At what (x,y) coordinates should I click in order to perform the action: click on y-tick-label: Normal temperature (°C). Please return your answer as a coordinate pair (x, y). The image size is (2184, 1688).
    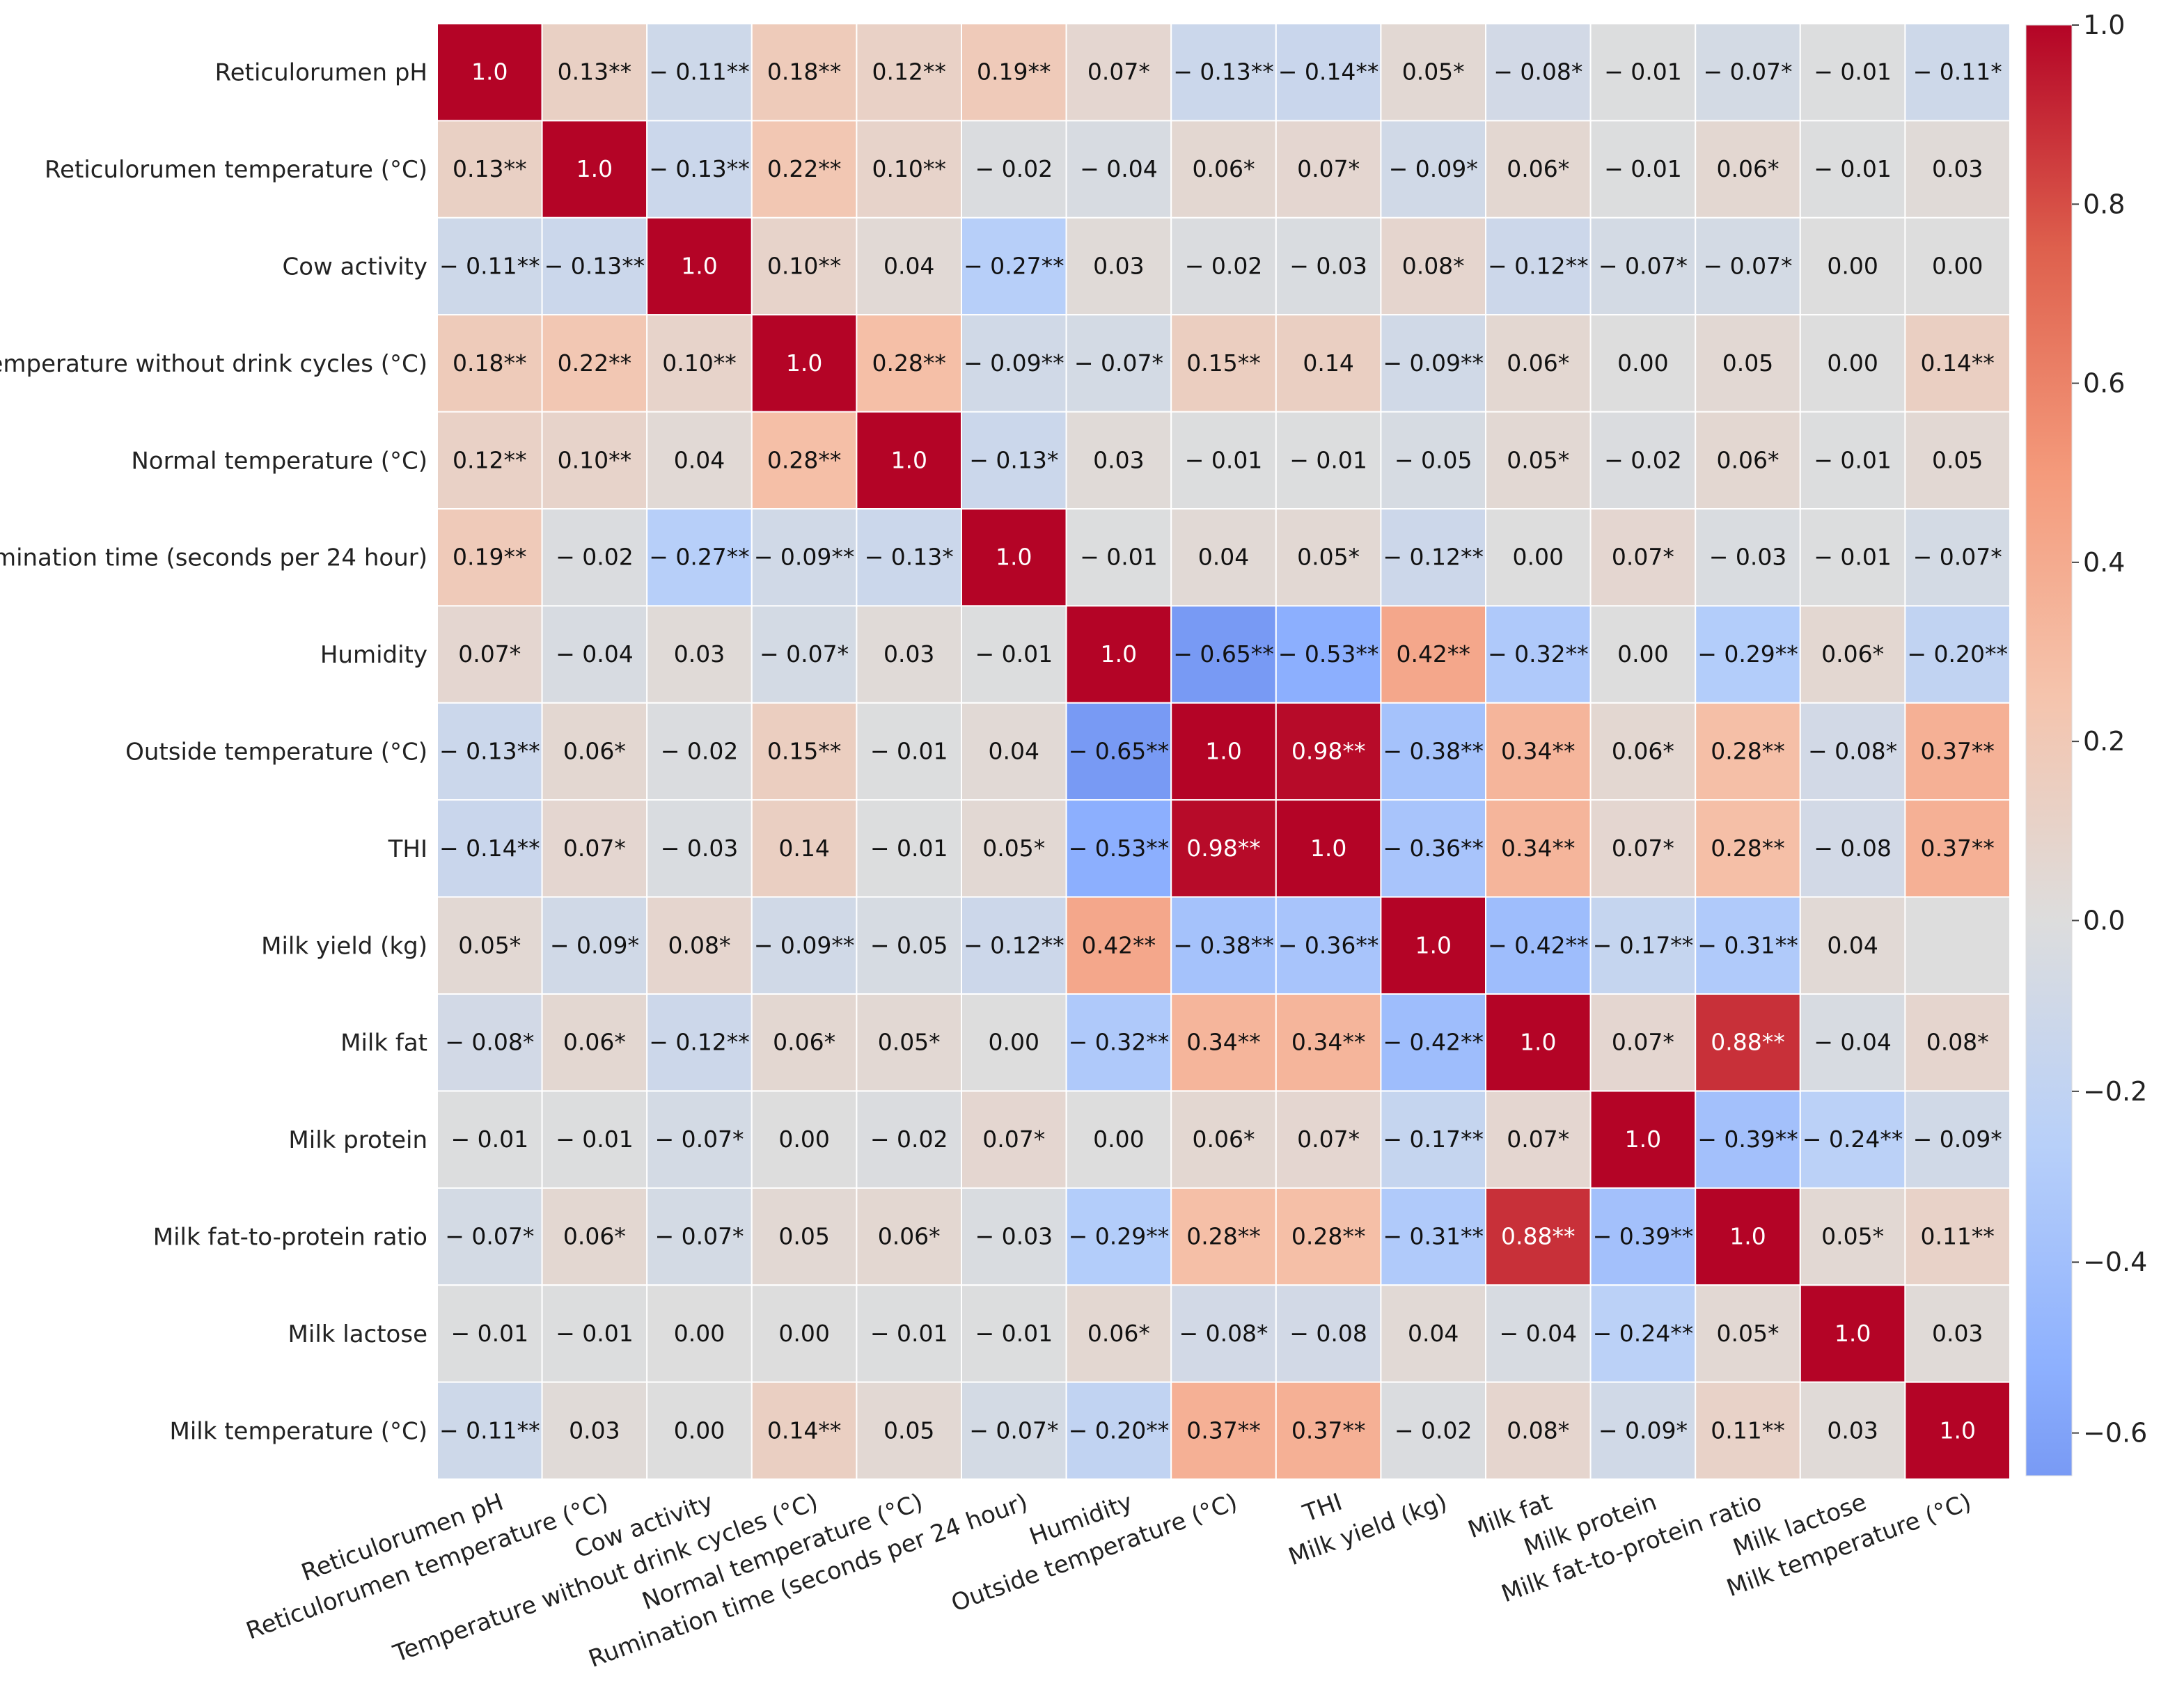
    Looking at the image, I should click on (279, 461).